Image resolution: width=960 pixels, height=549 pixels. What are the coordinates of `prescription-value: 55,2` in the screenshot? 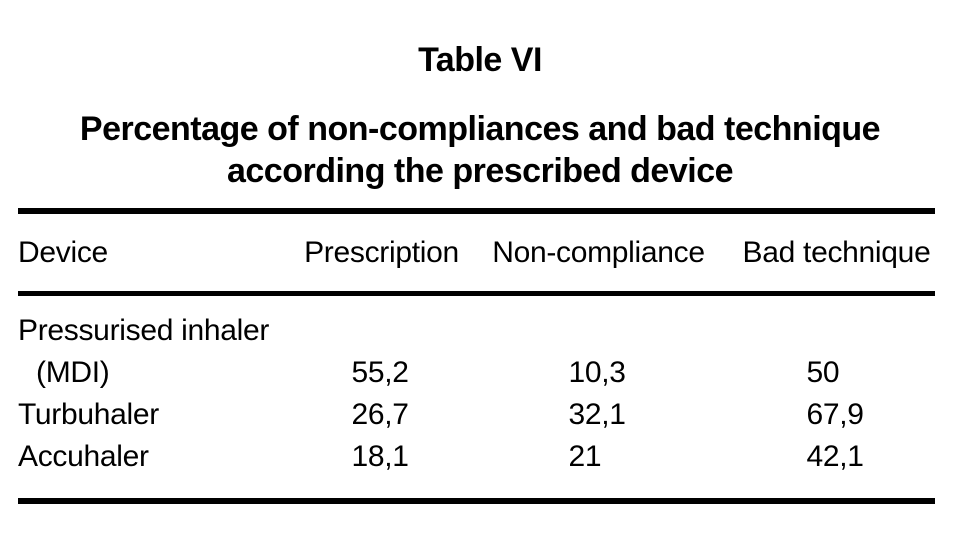 It's located at (380, 372).